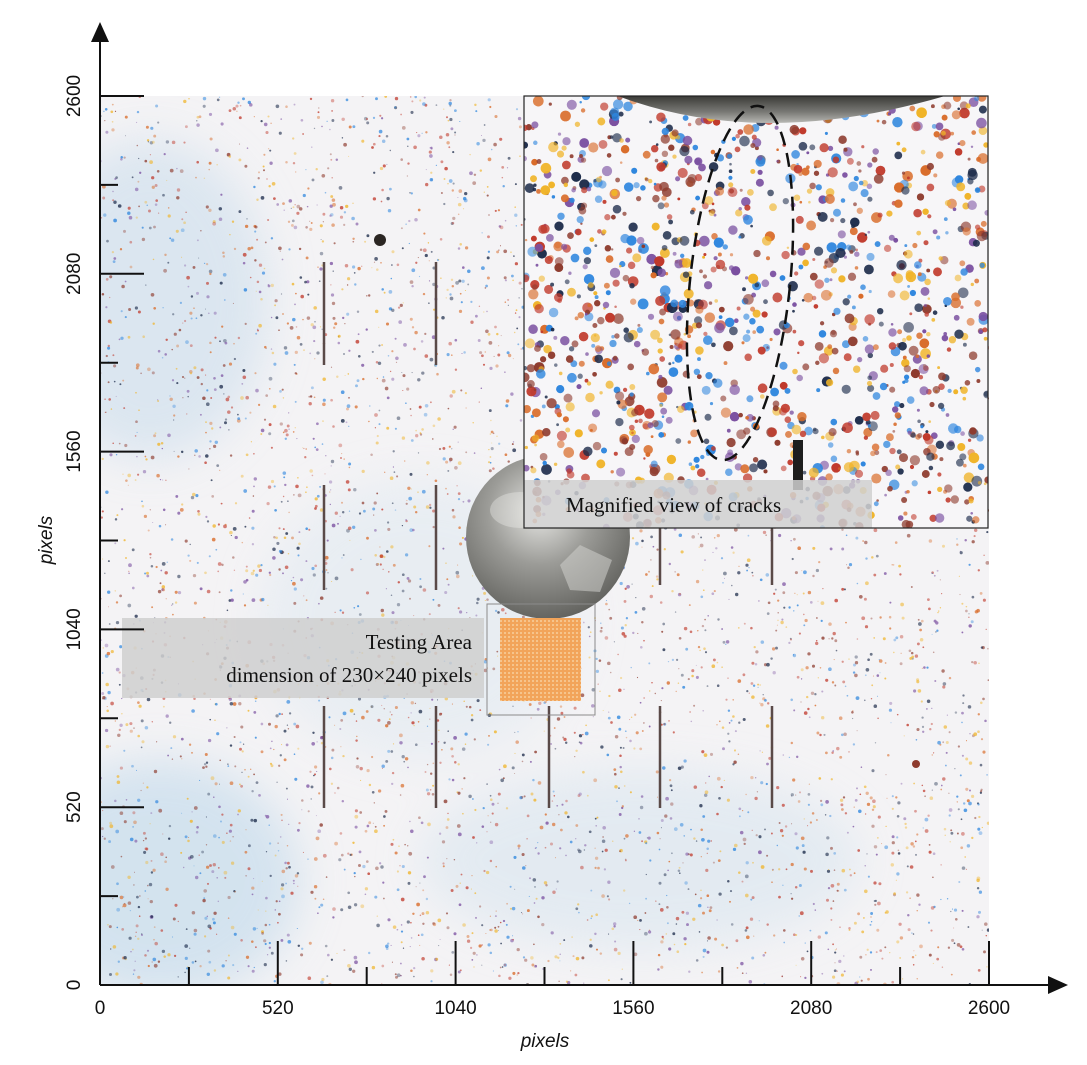 Image resolution: width=1087 pixels, height=1065 pixels. What do you see at coordinates (74, 985) in the screenshot?
I see `y-tick-label: 0` at bounding box center [74, 985].